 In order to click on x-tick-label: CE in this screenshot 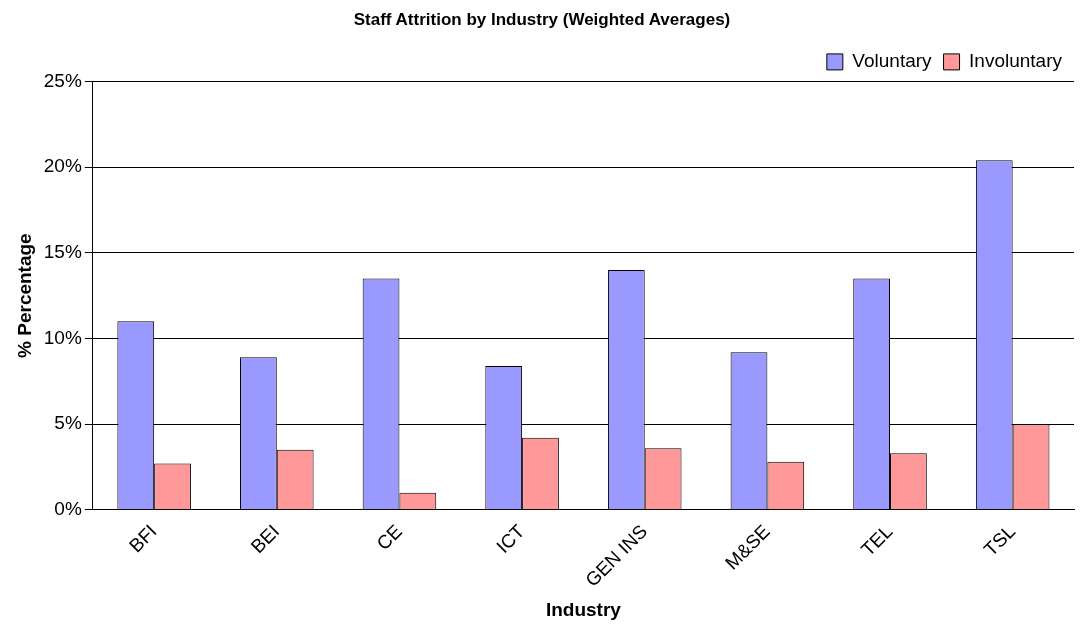, I will do `click(389, 537)`.